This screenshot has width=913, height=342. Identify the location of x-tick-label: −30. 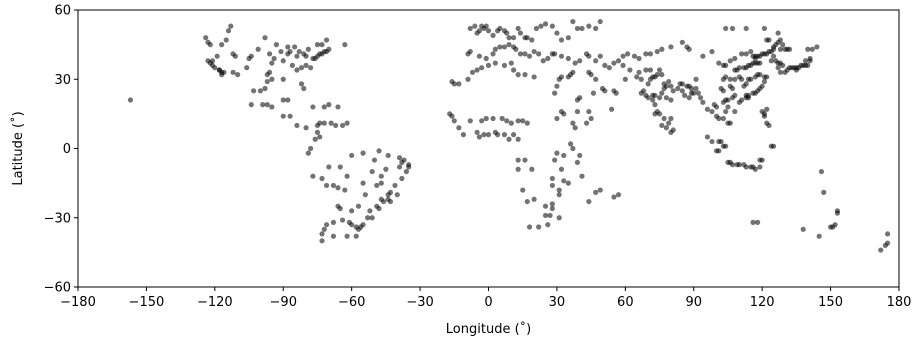
(419, 302).